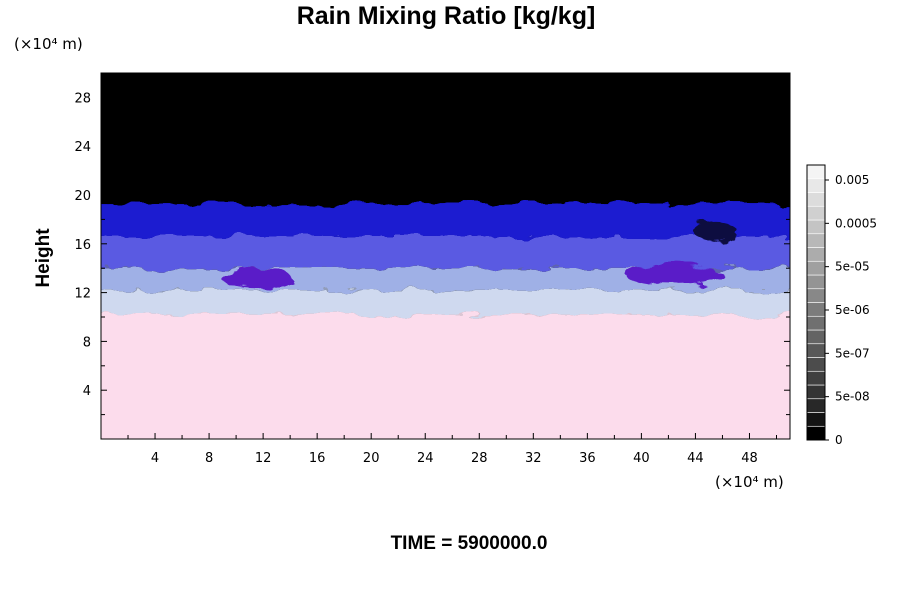 The image size is (900, 600). I want to click on core-patch-west, so click(256, 278).